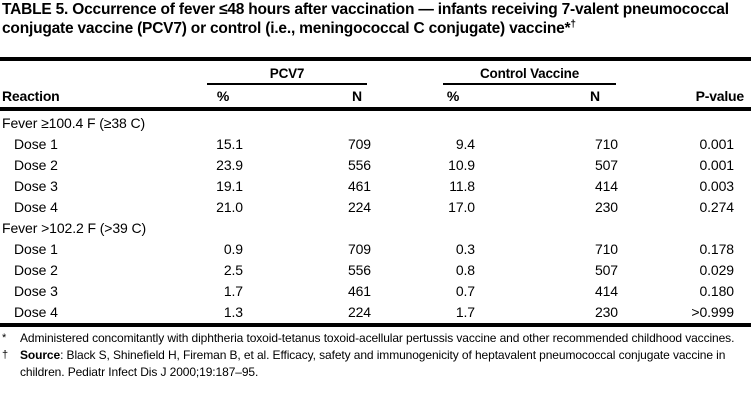 The width and height of the screenshot is (751, 401). What do you see at coordinates (573, 24) in the screenshot?
I see `table-title-footnote-marker: †` at bounding box center [573, 24].